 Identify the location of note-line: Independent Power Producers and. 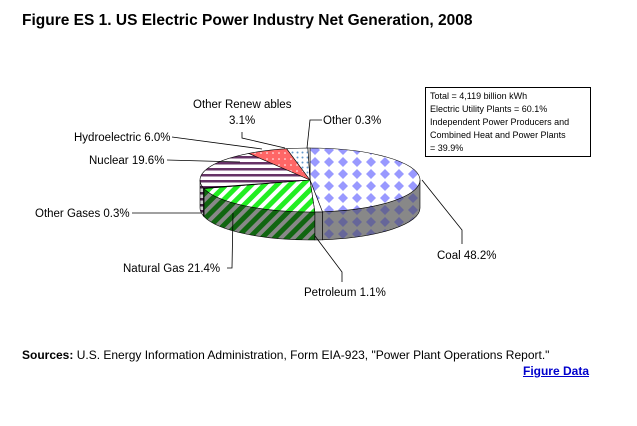
(500, 122).